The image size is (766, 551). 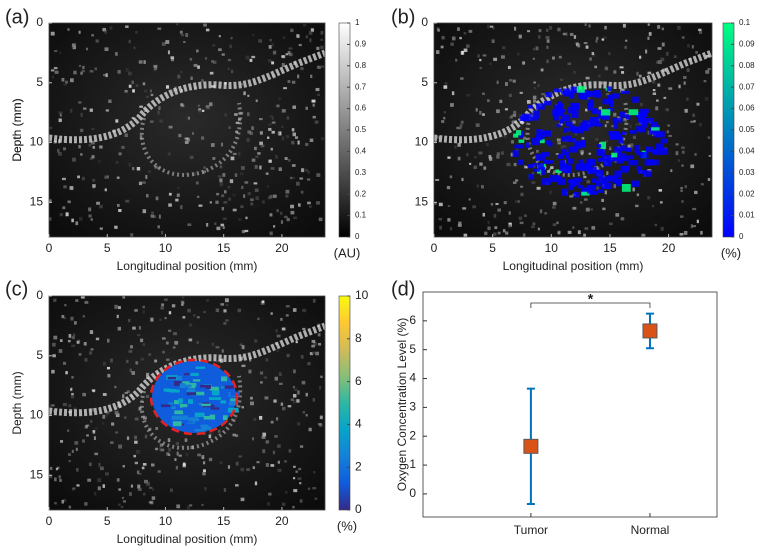 I want to click on x-tick-label: Tumor, so click(x=531, y=530).